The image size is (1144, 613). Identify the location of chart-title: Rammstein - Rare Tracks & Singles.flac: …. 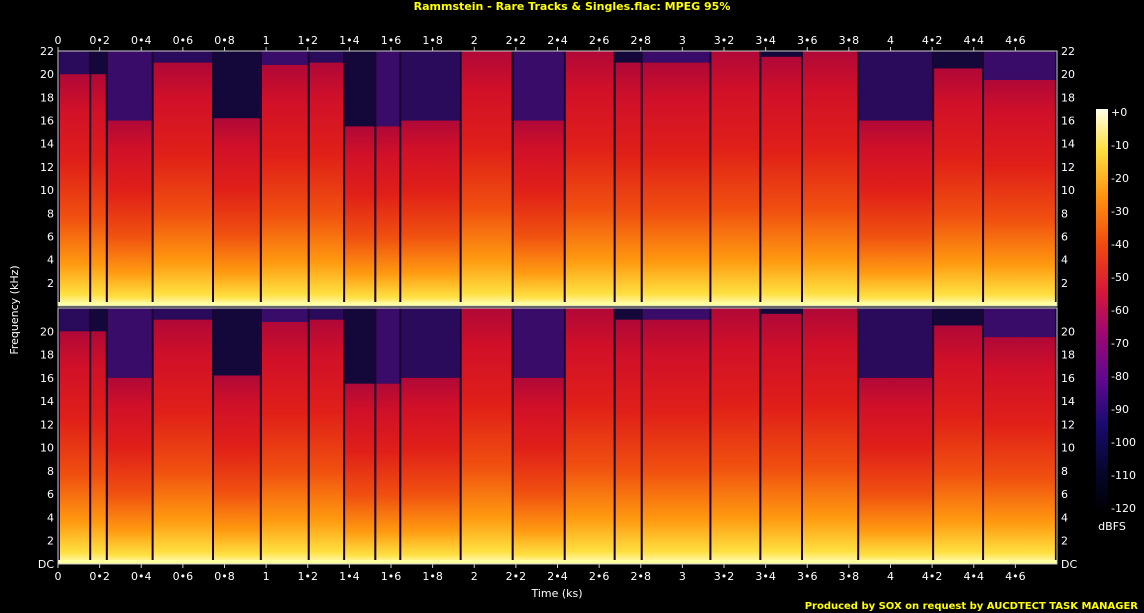
(572, 6).